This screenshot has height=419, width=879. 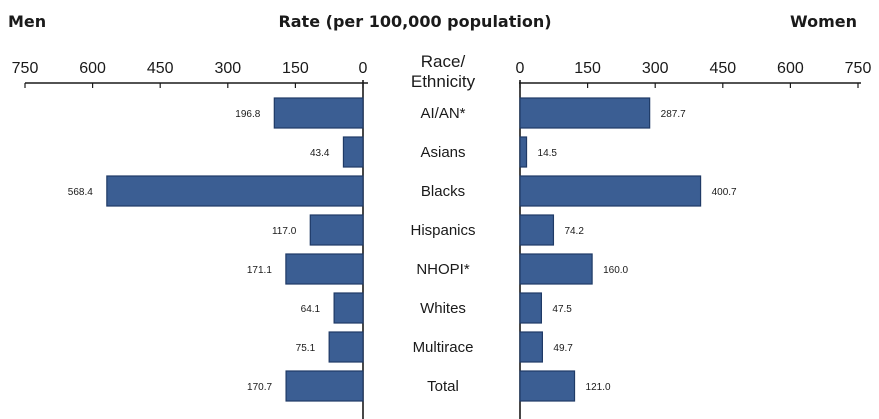 What do you see at coordinates (562, 309) in the screenshot?
I see `women-value-label: 47.5` at bounding box center [562, 309].